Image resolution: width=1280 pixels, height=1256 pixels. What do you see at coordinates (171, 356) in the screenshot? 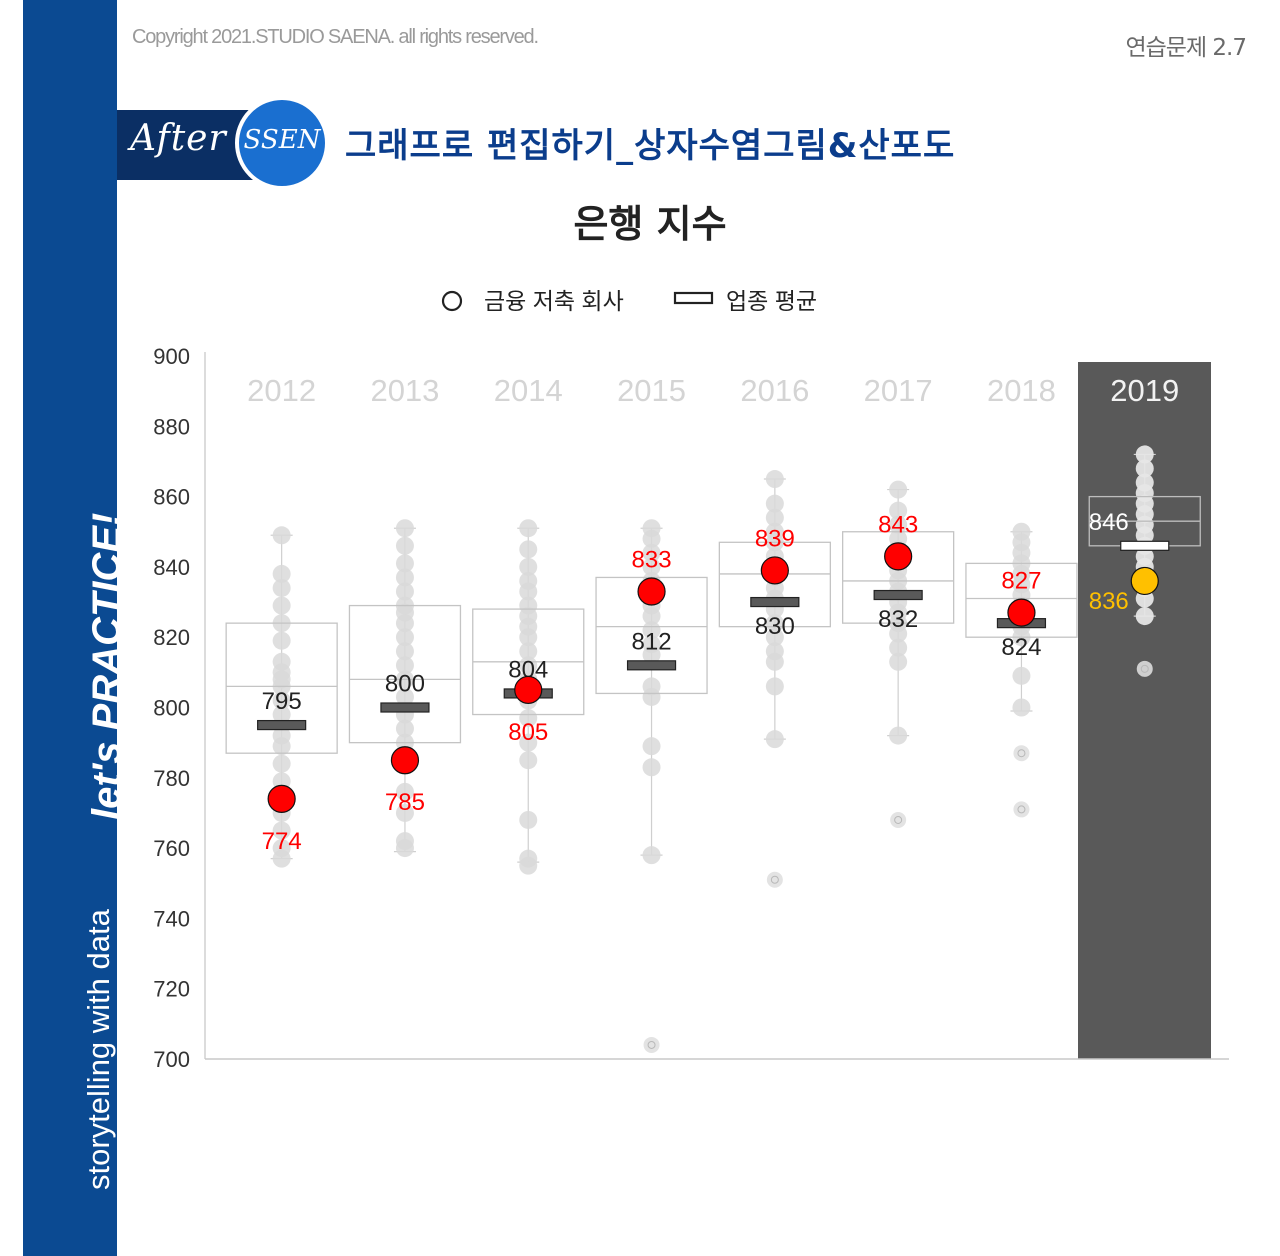
I see `y-tick-label: 900` at bounding box center [171, 356].